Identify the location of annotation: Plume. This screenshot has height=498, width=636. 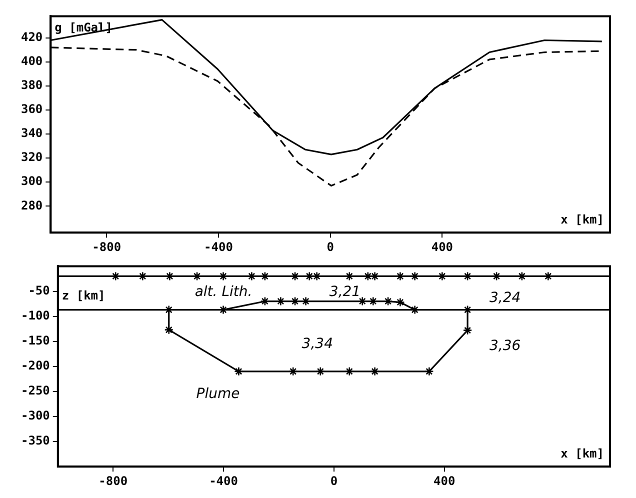
(218, 394).